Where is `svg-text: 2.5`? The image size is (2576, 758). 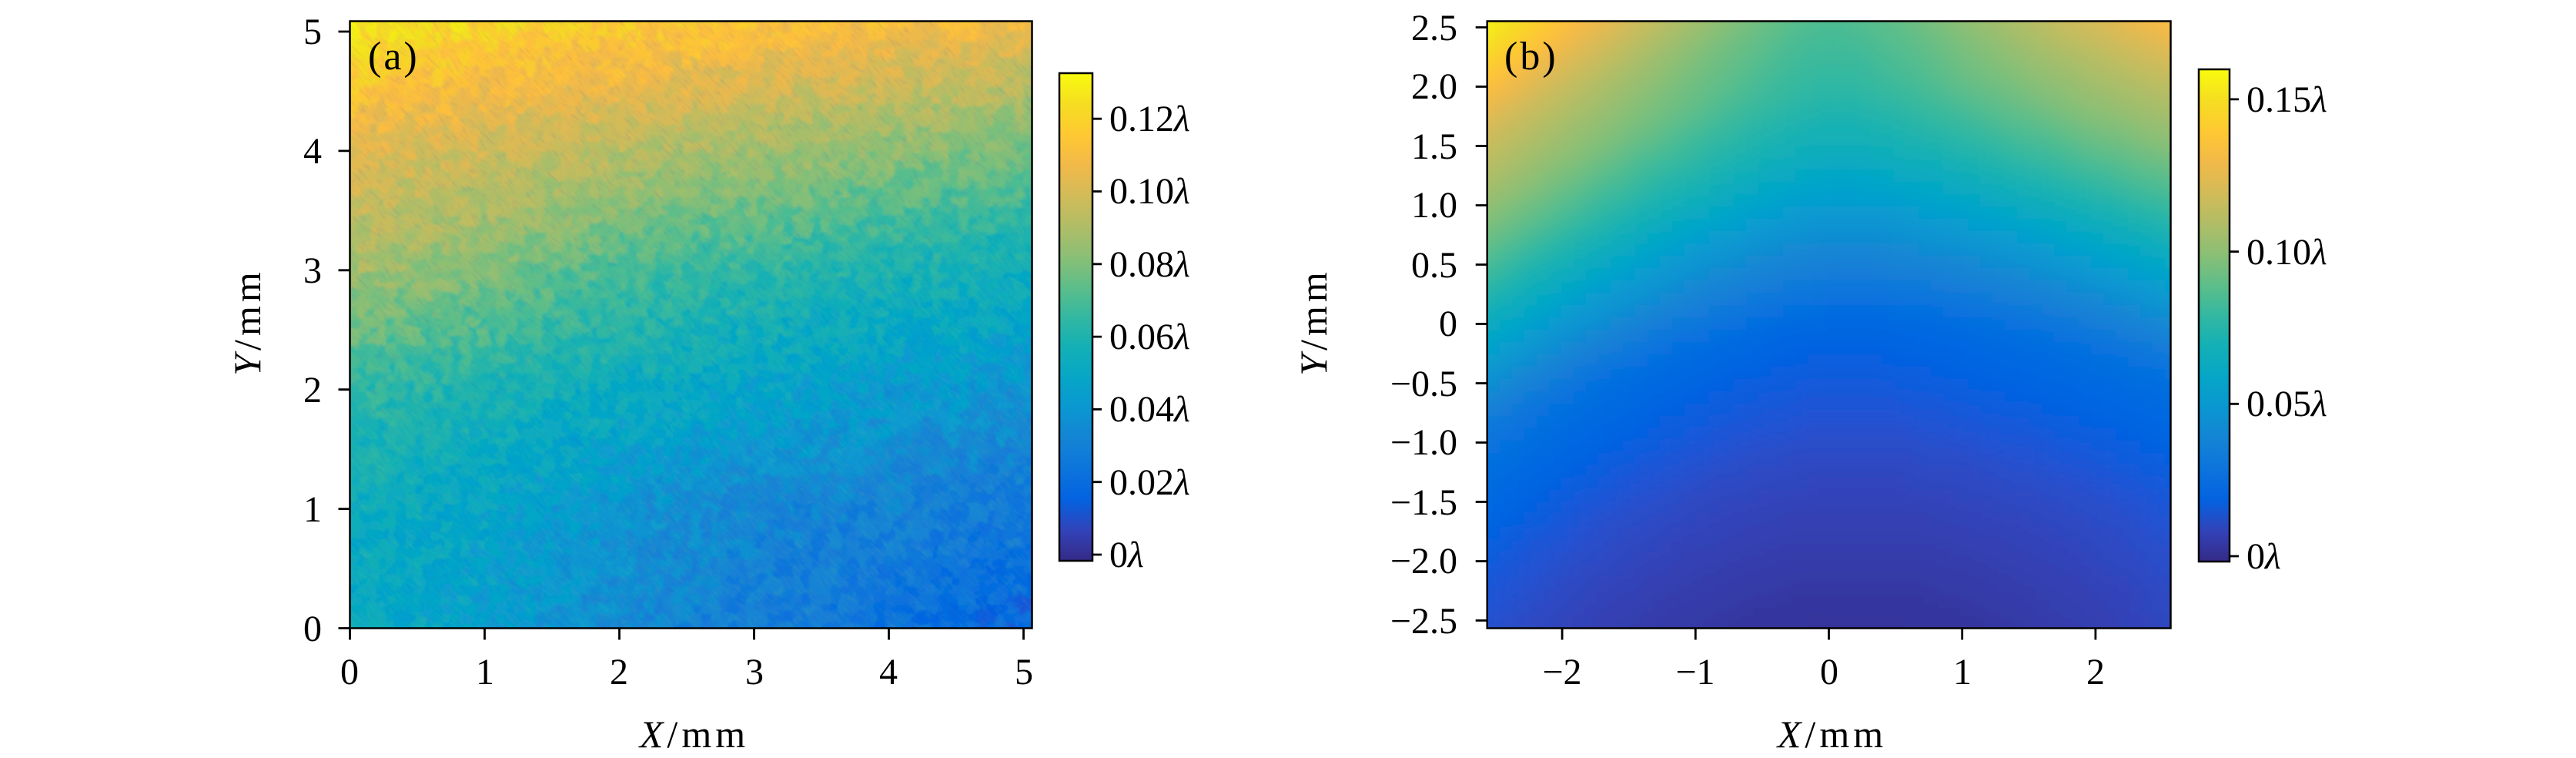 svg-text: 2.5 is located at coordinates (1434, 29).